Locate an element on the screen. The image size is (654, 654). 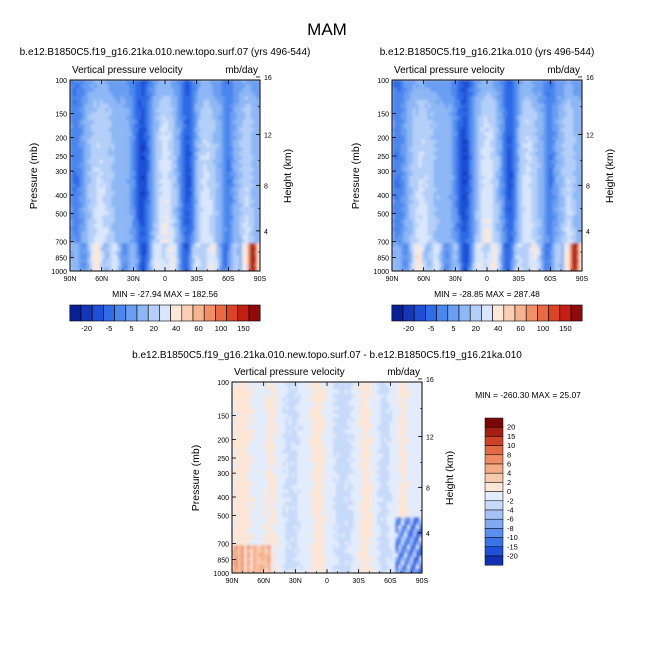
colorbar-label: 60 is located at coordinates (198, 328).